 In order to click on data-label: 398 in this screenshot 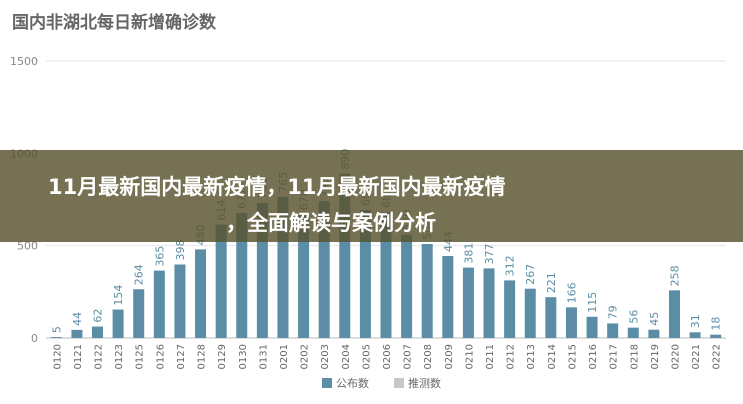, I will do `click(180, 250)`.